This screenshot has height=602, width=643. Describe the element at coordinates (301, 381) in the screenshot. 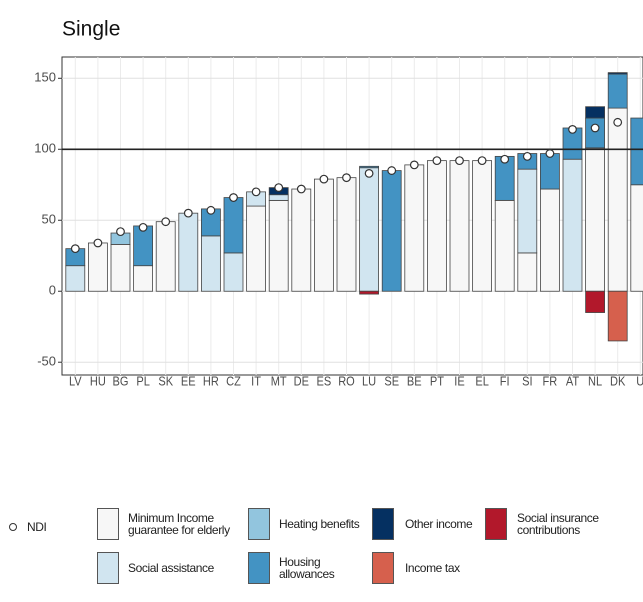

I see `x-tick-label: DE` at that location.